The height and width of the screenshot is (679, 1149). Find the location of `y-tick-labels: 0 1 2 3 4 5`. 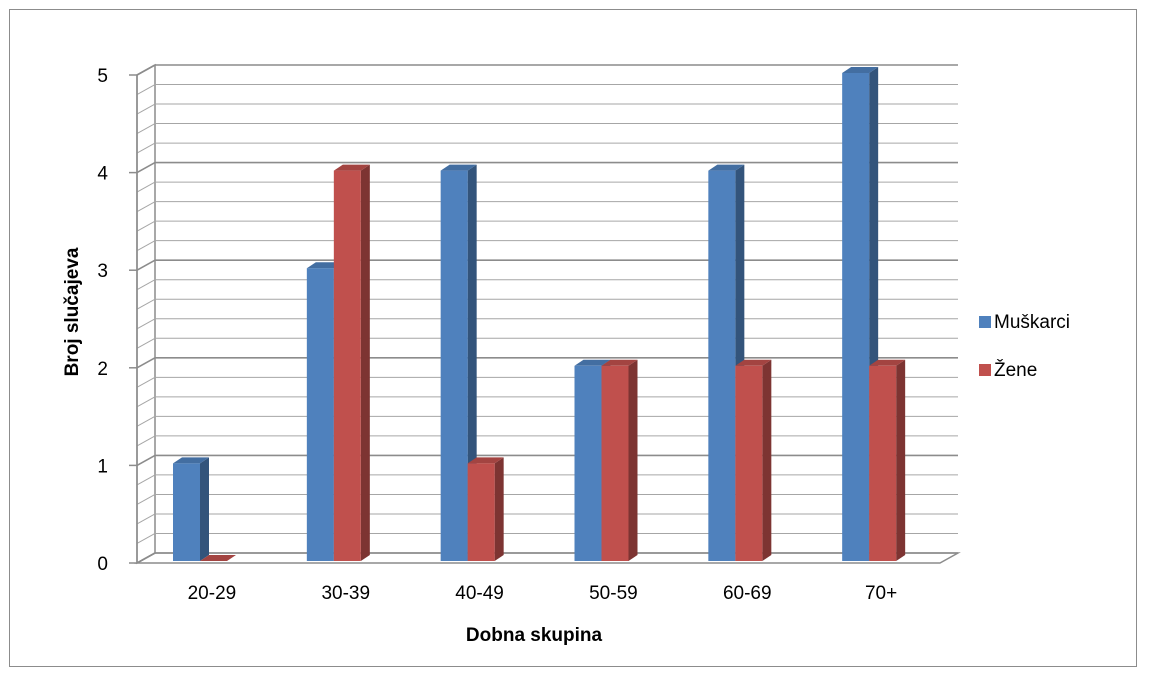

y-tick-labels: 0 1 2 3 4 5 is located at coordinates (117, 320).